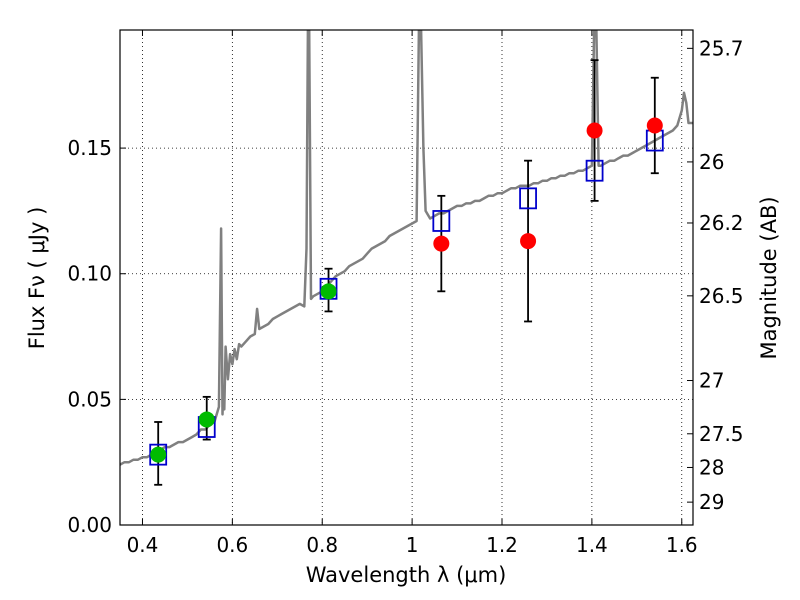 The height and width of the screenshot is (600, 800). What do you see at coordinates (232, 545) in the screenshot?
I see `x-tick-label: 0.6` at bounding box center [232, 545].